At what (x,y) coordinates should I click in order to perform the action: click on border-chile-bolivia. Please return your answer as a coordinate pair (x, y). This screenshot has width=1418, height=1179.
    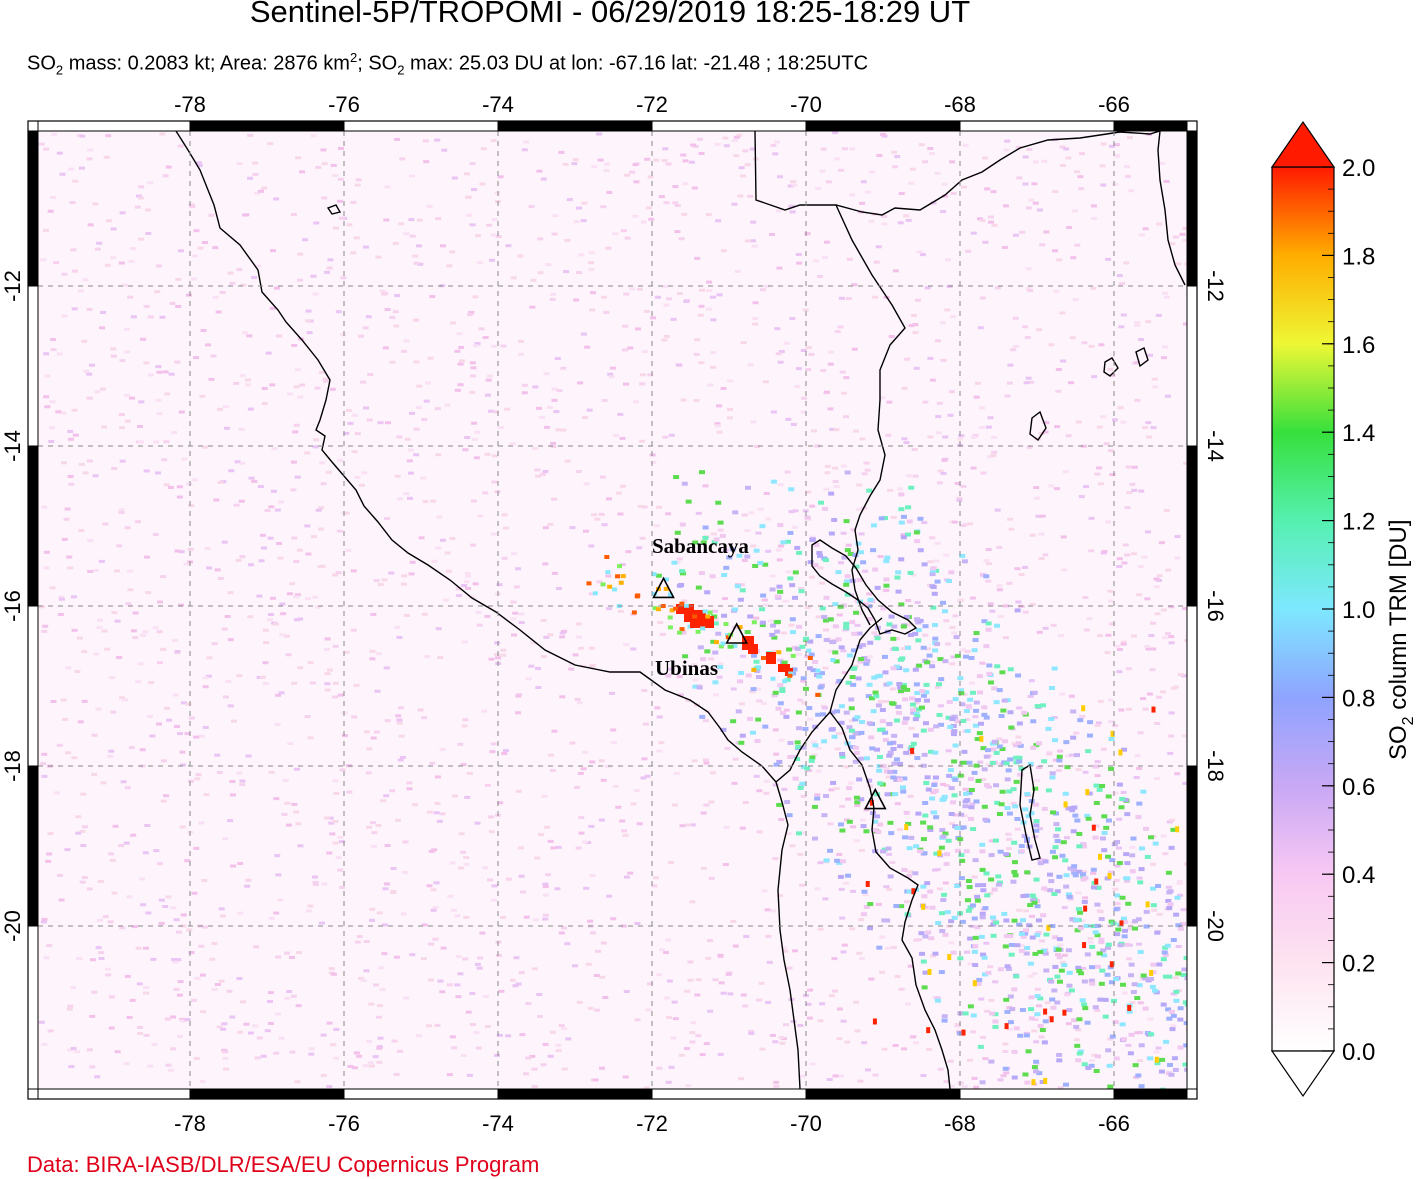
    Looking at the image, I should click on (890, 900).